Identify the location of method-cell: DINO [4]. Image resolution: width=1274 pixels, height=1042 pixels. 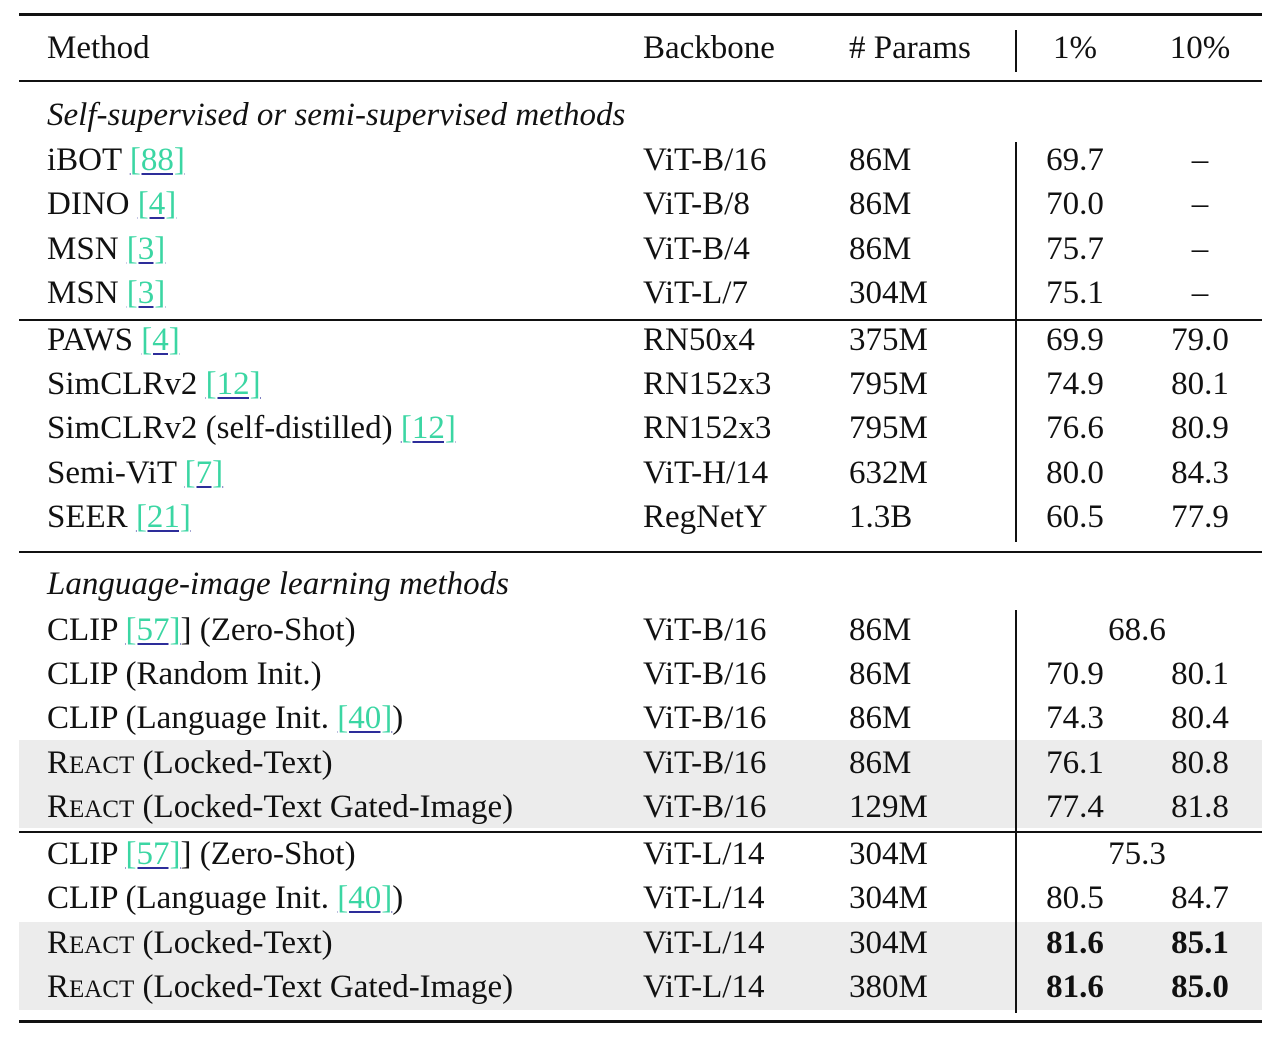
(111, 204).